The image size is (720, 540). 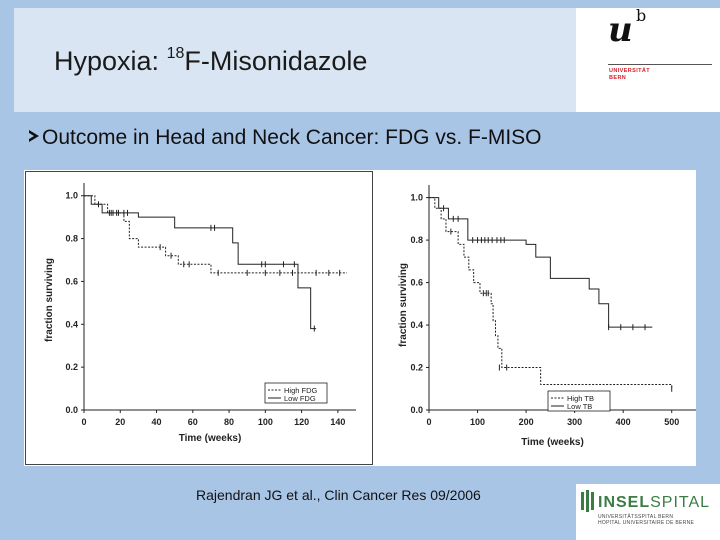 I want to click on inselspital-logo, so click(x=648, y=512).